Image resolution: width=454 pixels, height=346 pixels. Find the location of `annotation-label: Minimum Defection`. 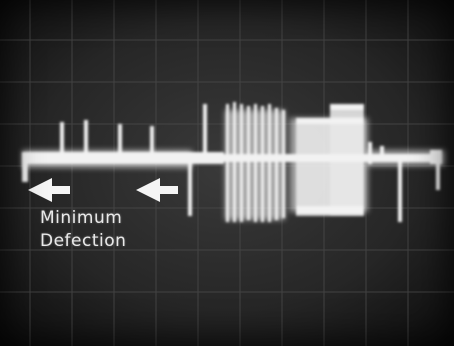

annotation-label: Minimum Defection is located at coordinates (83, 230).